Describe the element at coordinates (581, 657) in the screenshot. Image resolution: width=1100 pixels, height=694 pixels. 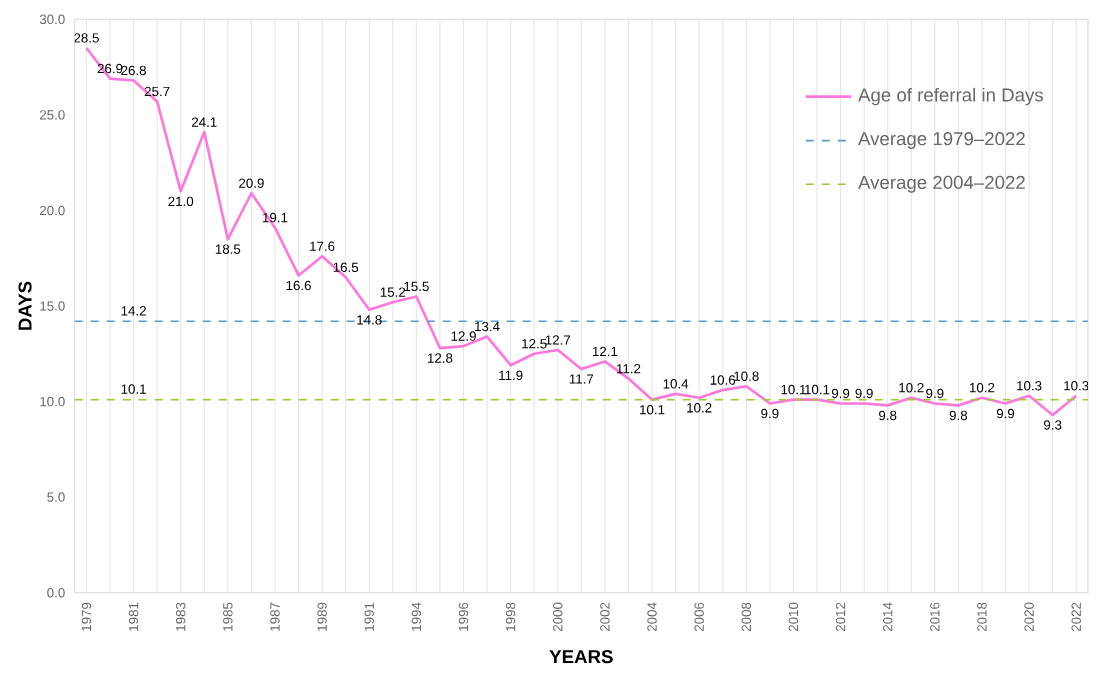
I see `x-axis-title: YEARS` at that location.